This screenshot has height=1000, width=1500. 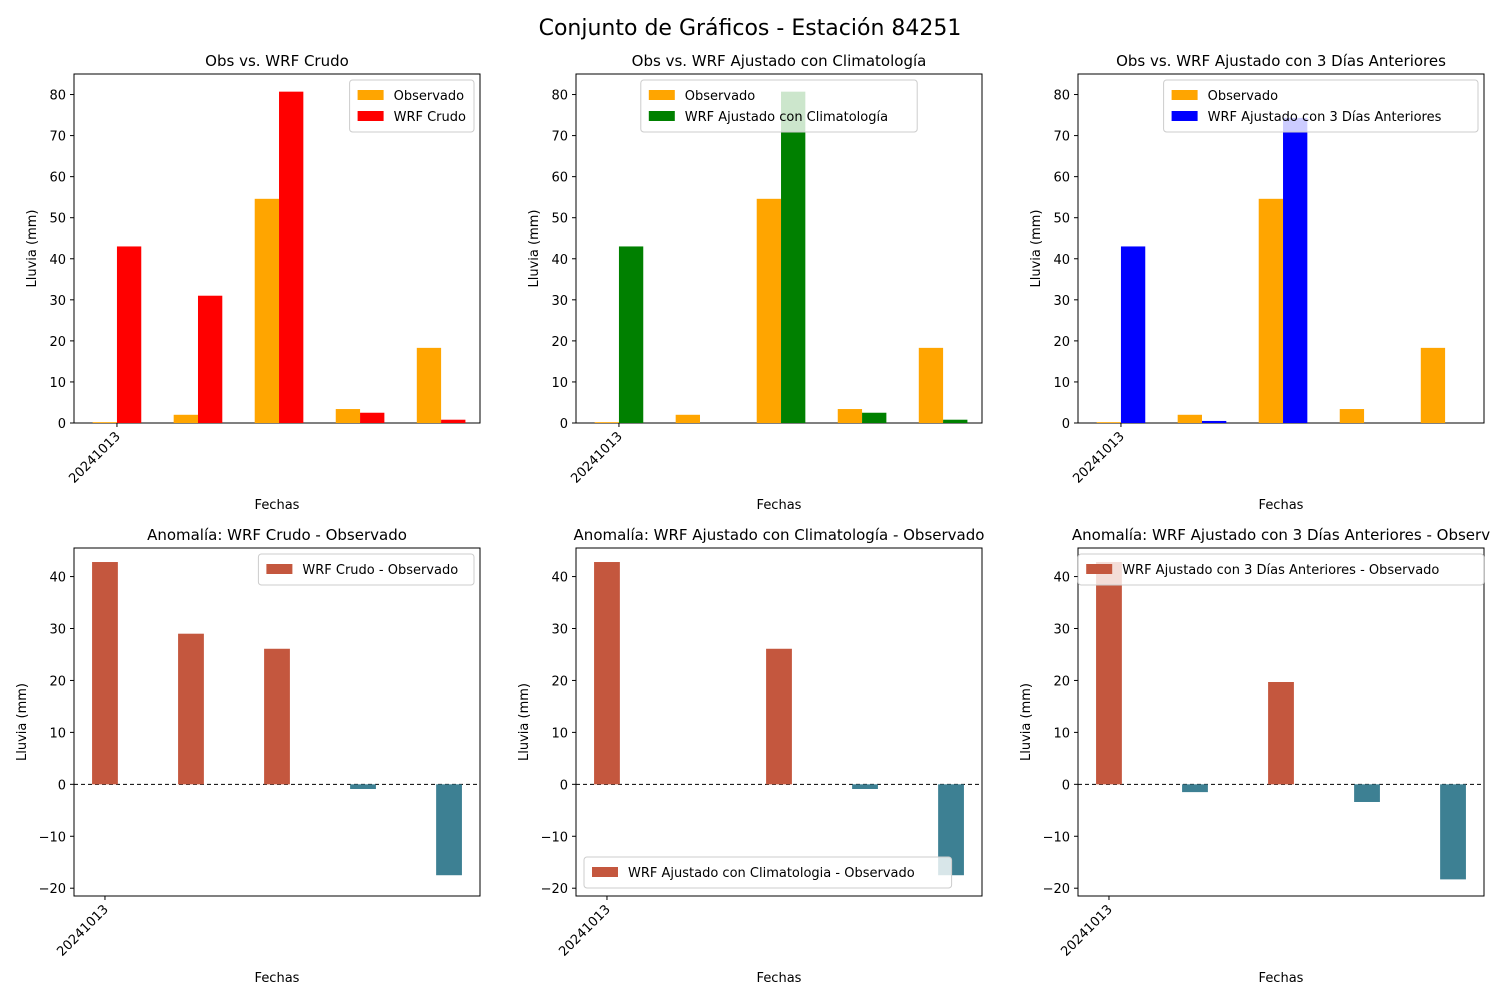 I want to click on legend-label: WRF Ajustado con Climatología, so click(x=786, y=117).